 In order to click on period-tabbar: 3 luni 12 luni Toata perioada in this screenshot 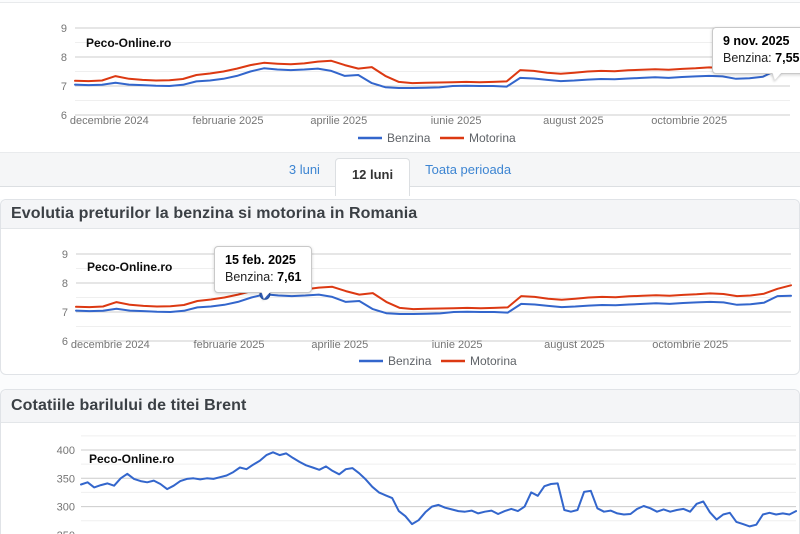, I will do `click(400, 174)`.